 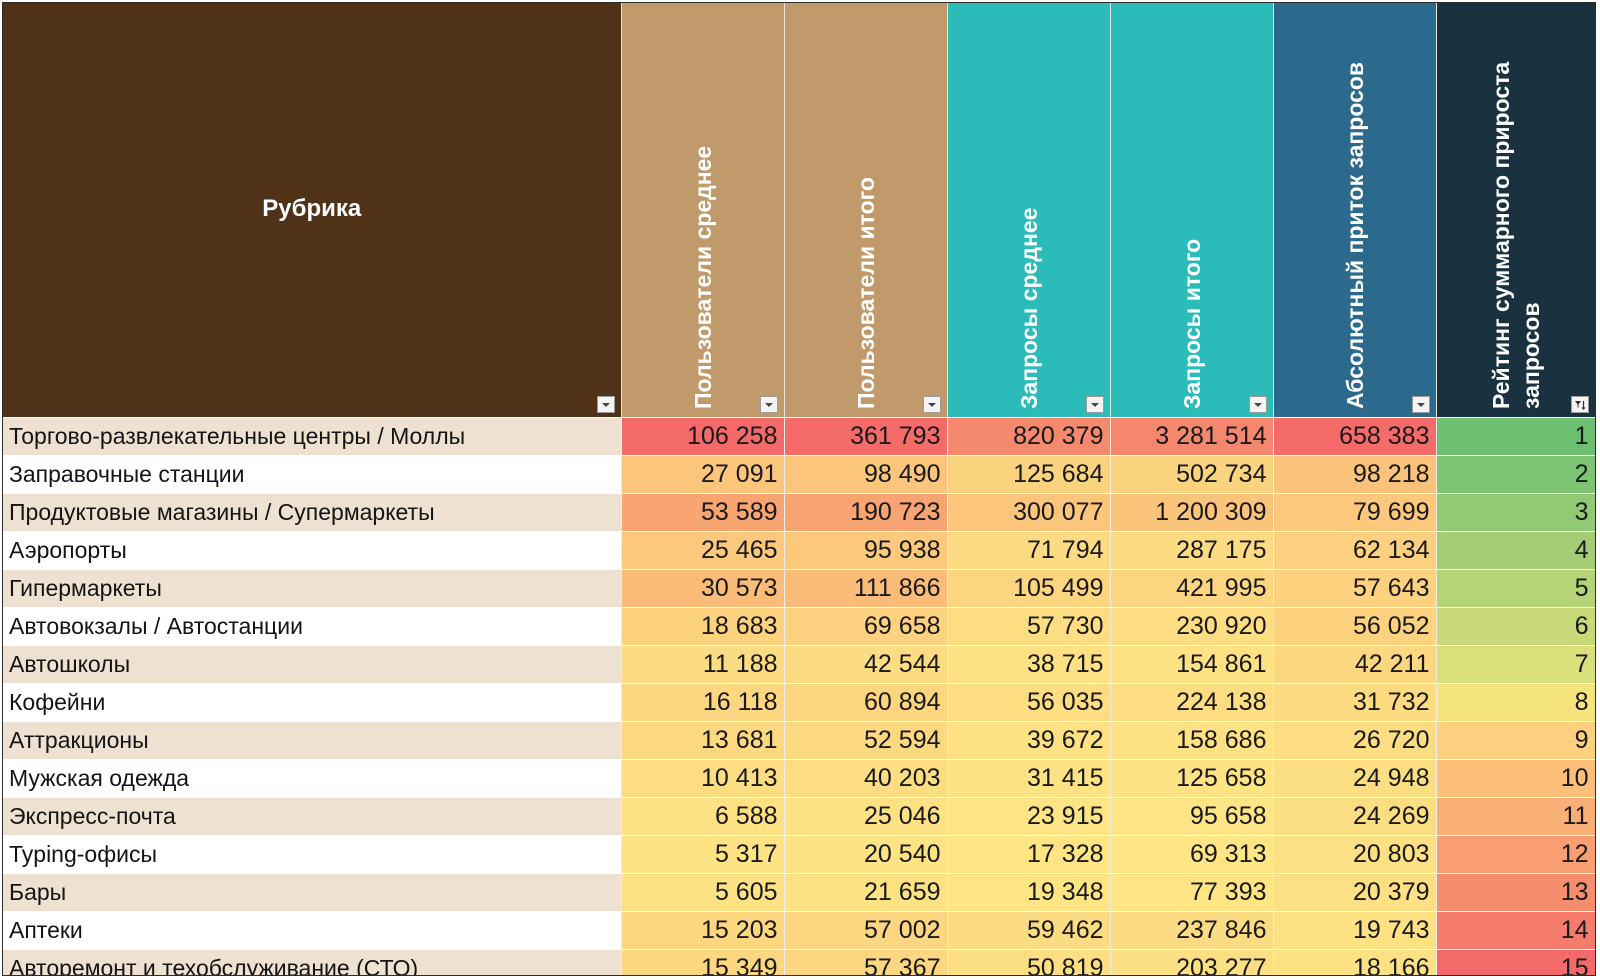 I want to click on cell-rubric: Кофейни, so click(x=312, y=702).